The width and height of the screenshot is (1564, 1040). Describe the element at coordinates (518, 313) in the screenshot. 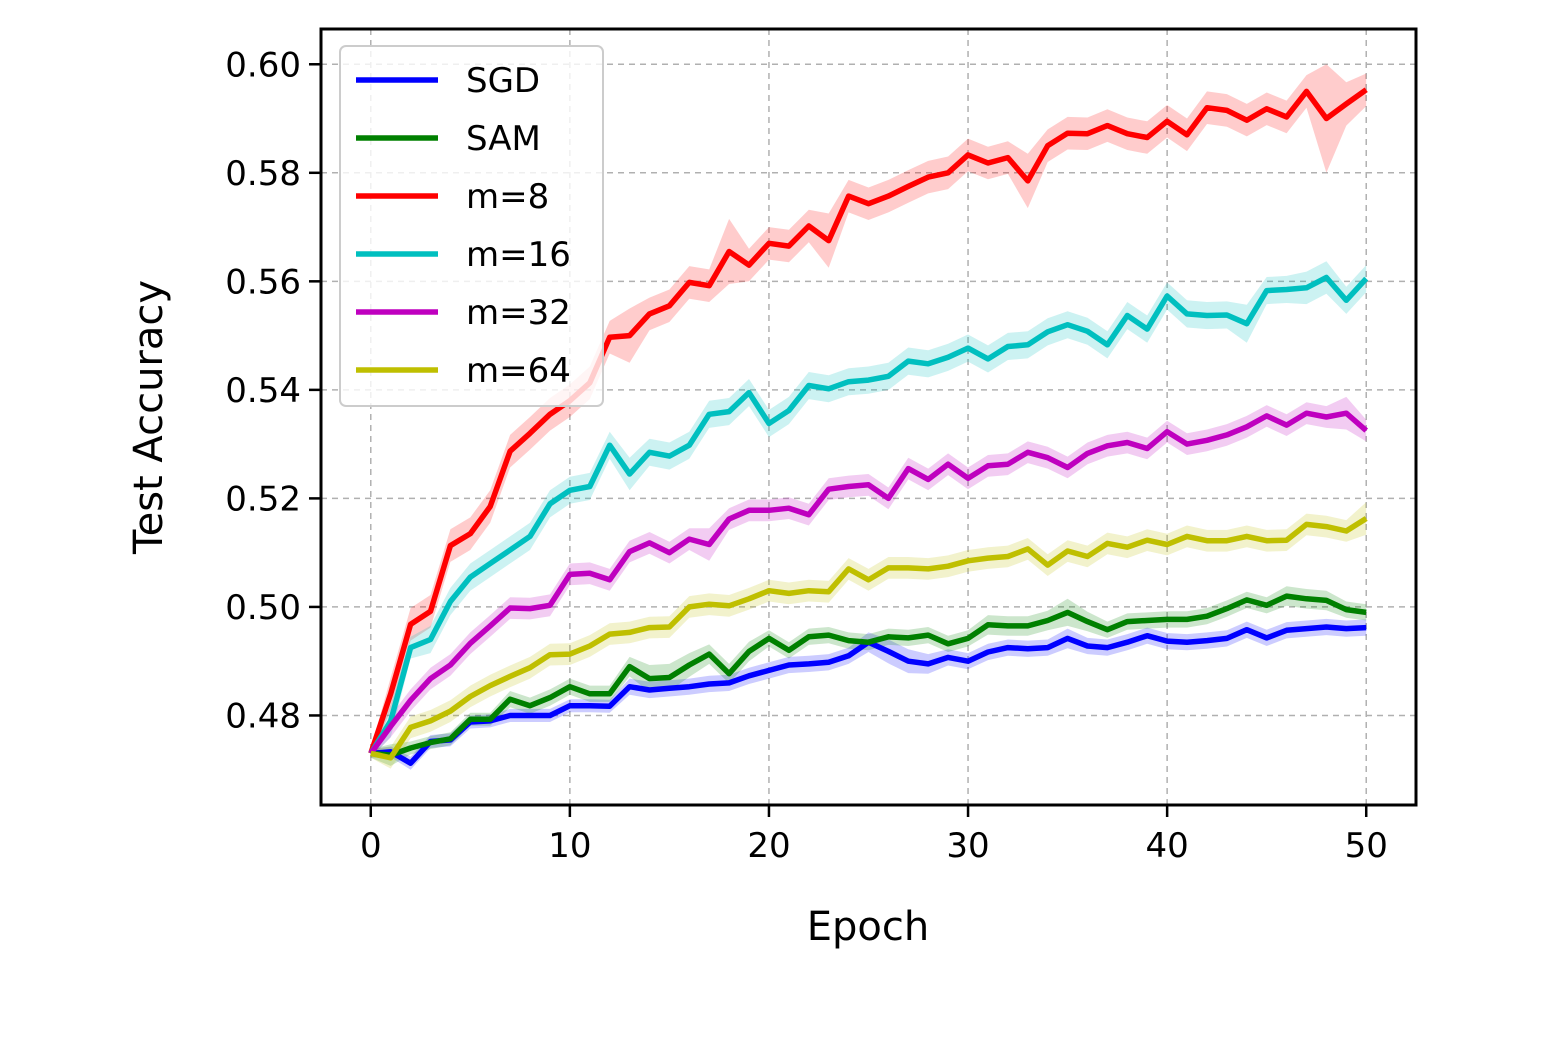

I see `legend-label: m=32` at that location.